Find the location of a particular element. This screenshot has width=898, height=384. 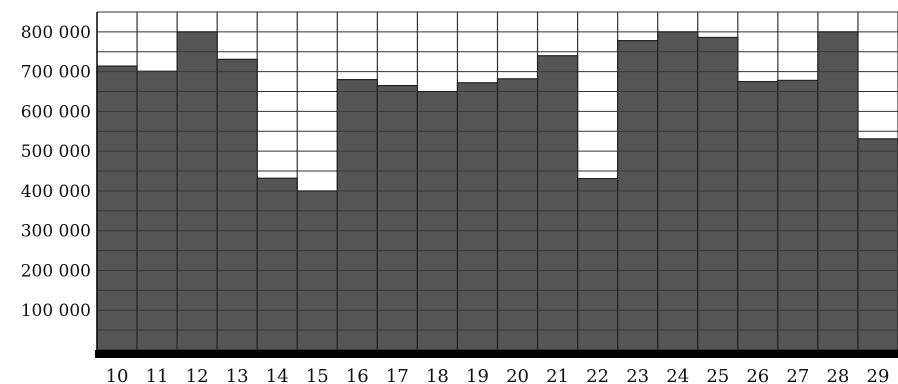

y-tick-label: 600 000 is located at coordinates (56, 112).